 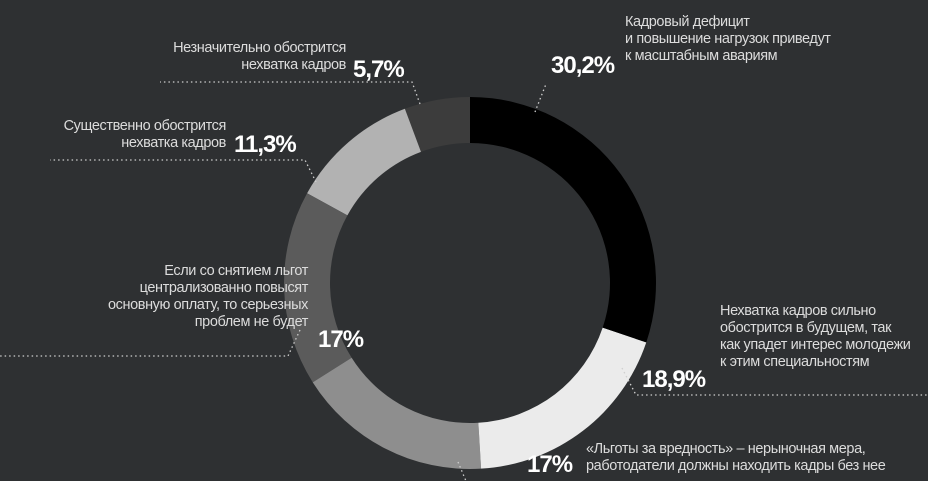 I want to click on value-label: 30,2%, so click(x=583, y=65).